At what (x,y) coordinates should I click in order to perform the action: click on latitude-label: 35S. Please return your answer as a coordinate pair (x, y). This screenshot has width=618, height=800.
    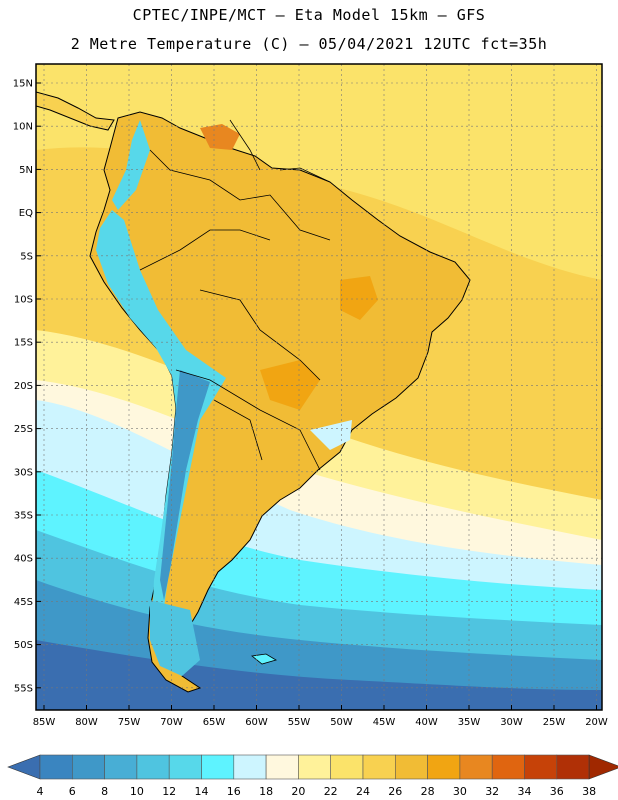
    Looking at the image, I should click on (23, 516).